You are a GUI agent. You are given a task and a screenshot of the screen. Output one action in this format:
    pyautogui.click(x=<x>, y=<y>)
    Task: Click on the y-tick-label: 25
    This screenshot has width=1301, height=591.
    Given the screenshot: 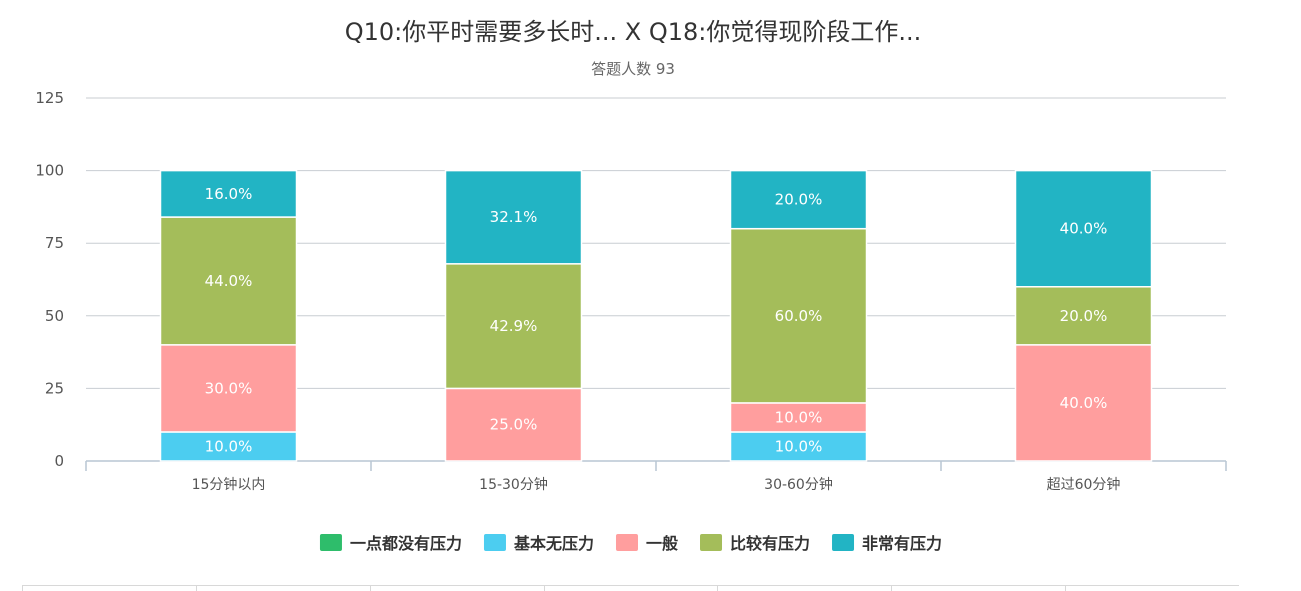 What is the action you would take?
    pyautogui.click(x=54, y=388)
    